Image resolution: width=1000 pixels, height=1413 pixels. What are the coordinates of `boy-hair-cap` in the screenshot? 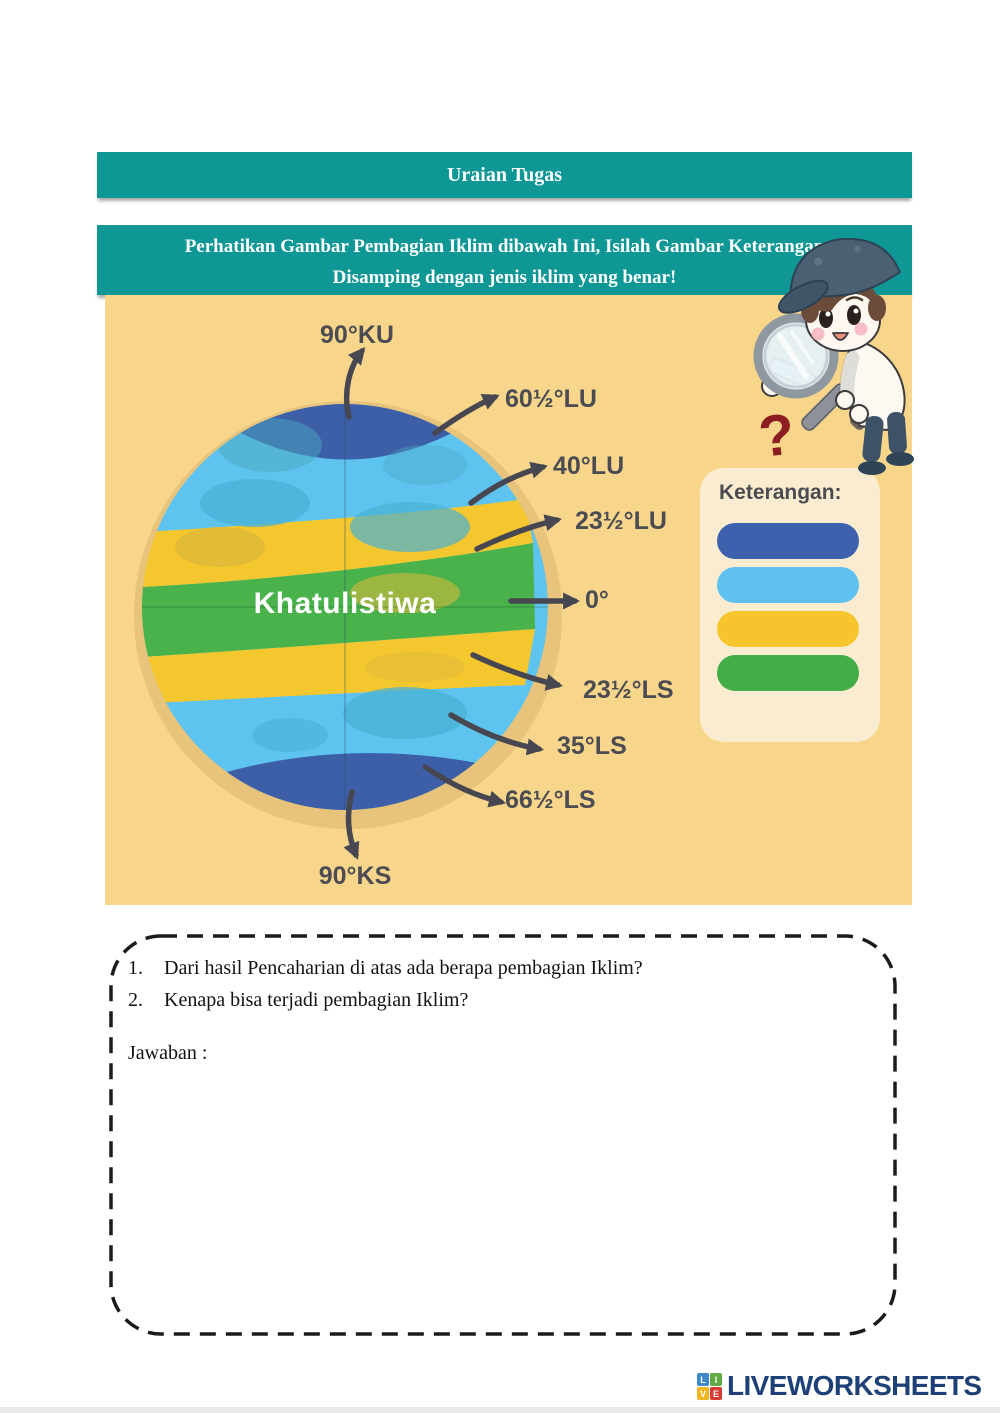 It's located at (839, 280).